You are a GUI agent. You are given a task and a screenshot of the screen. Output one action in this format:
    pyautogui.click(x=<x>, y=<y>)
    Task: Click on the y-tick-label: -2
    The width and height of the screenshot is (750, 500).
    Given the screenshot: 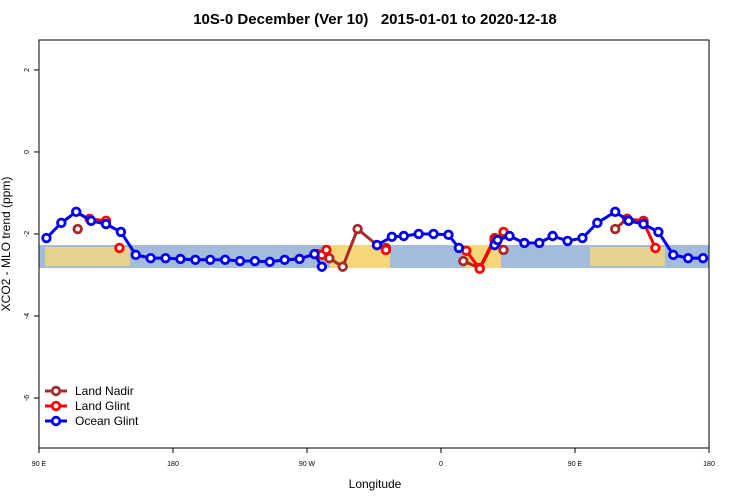 What is the action you would take?
    pyautogui.click(x=27, y=234)
    